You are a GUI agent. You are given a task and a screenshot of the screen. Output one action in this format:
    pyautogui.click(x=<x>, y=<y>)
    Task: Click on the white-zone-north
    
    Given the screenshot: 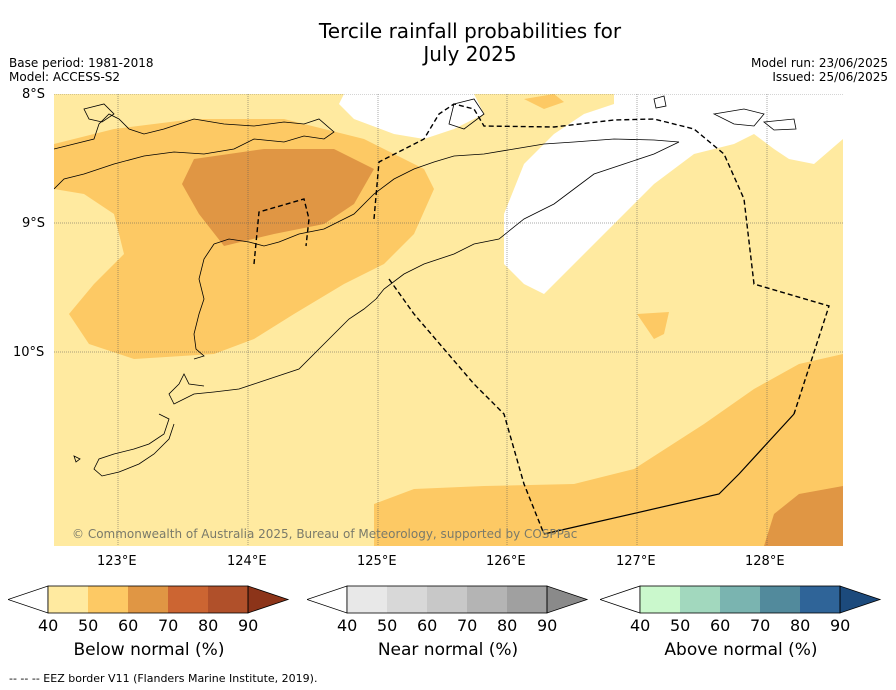 What is the action you would take?
    pyautogui.click(x=411, y=116)
    